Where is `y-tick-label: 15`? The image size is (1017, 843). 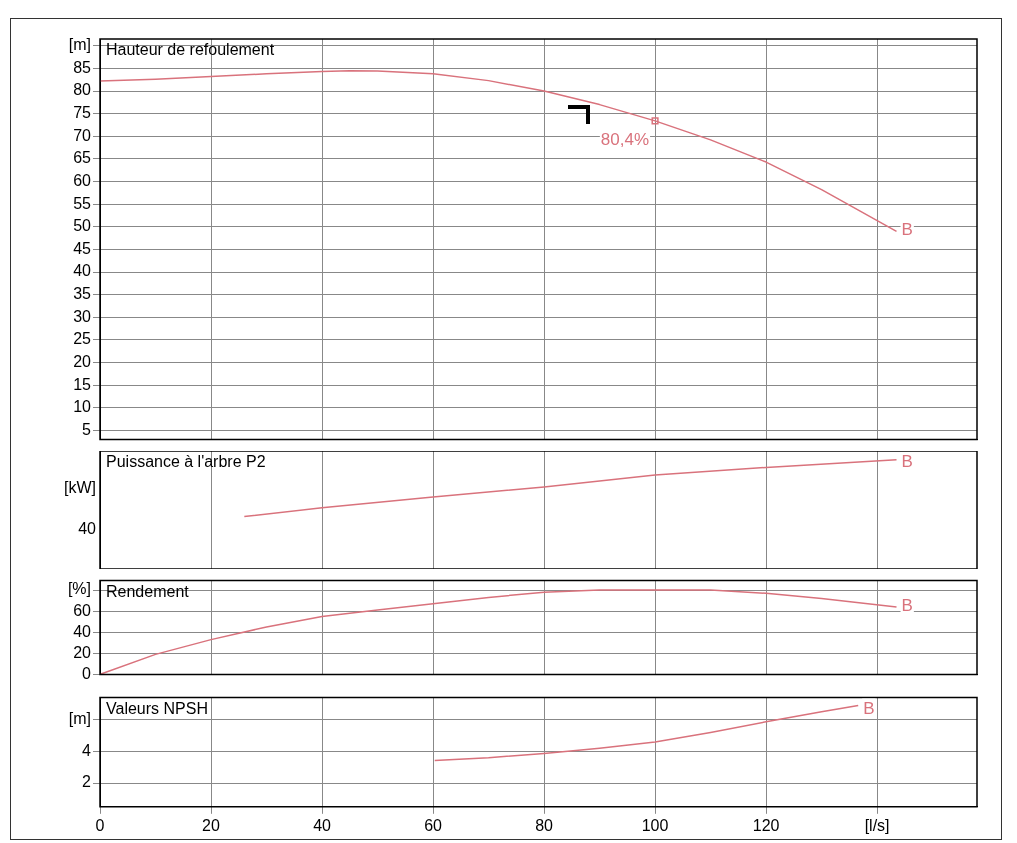 y-tick-label: 15 is located at coordinates (82, 384).